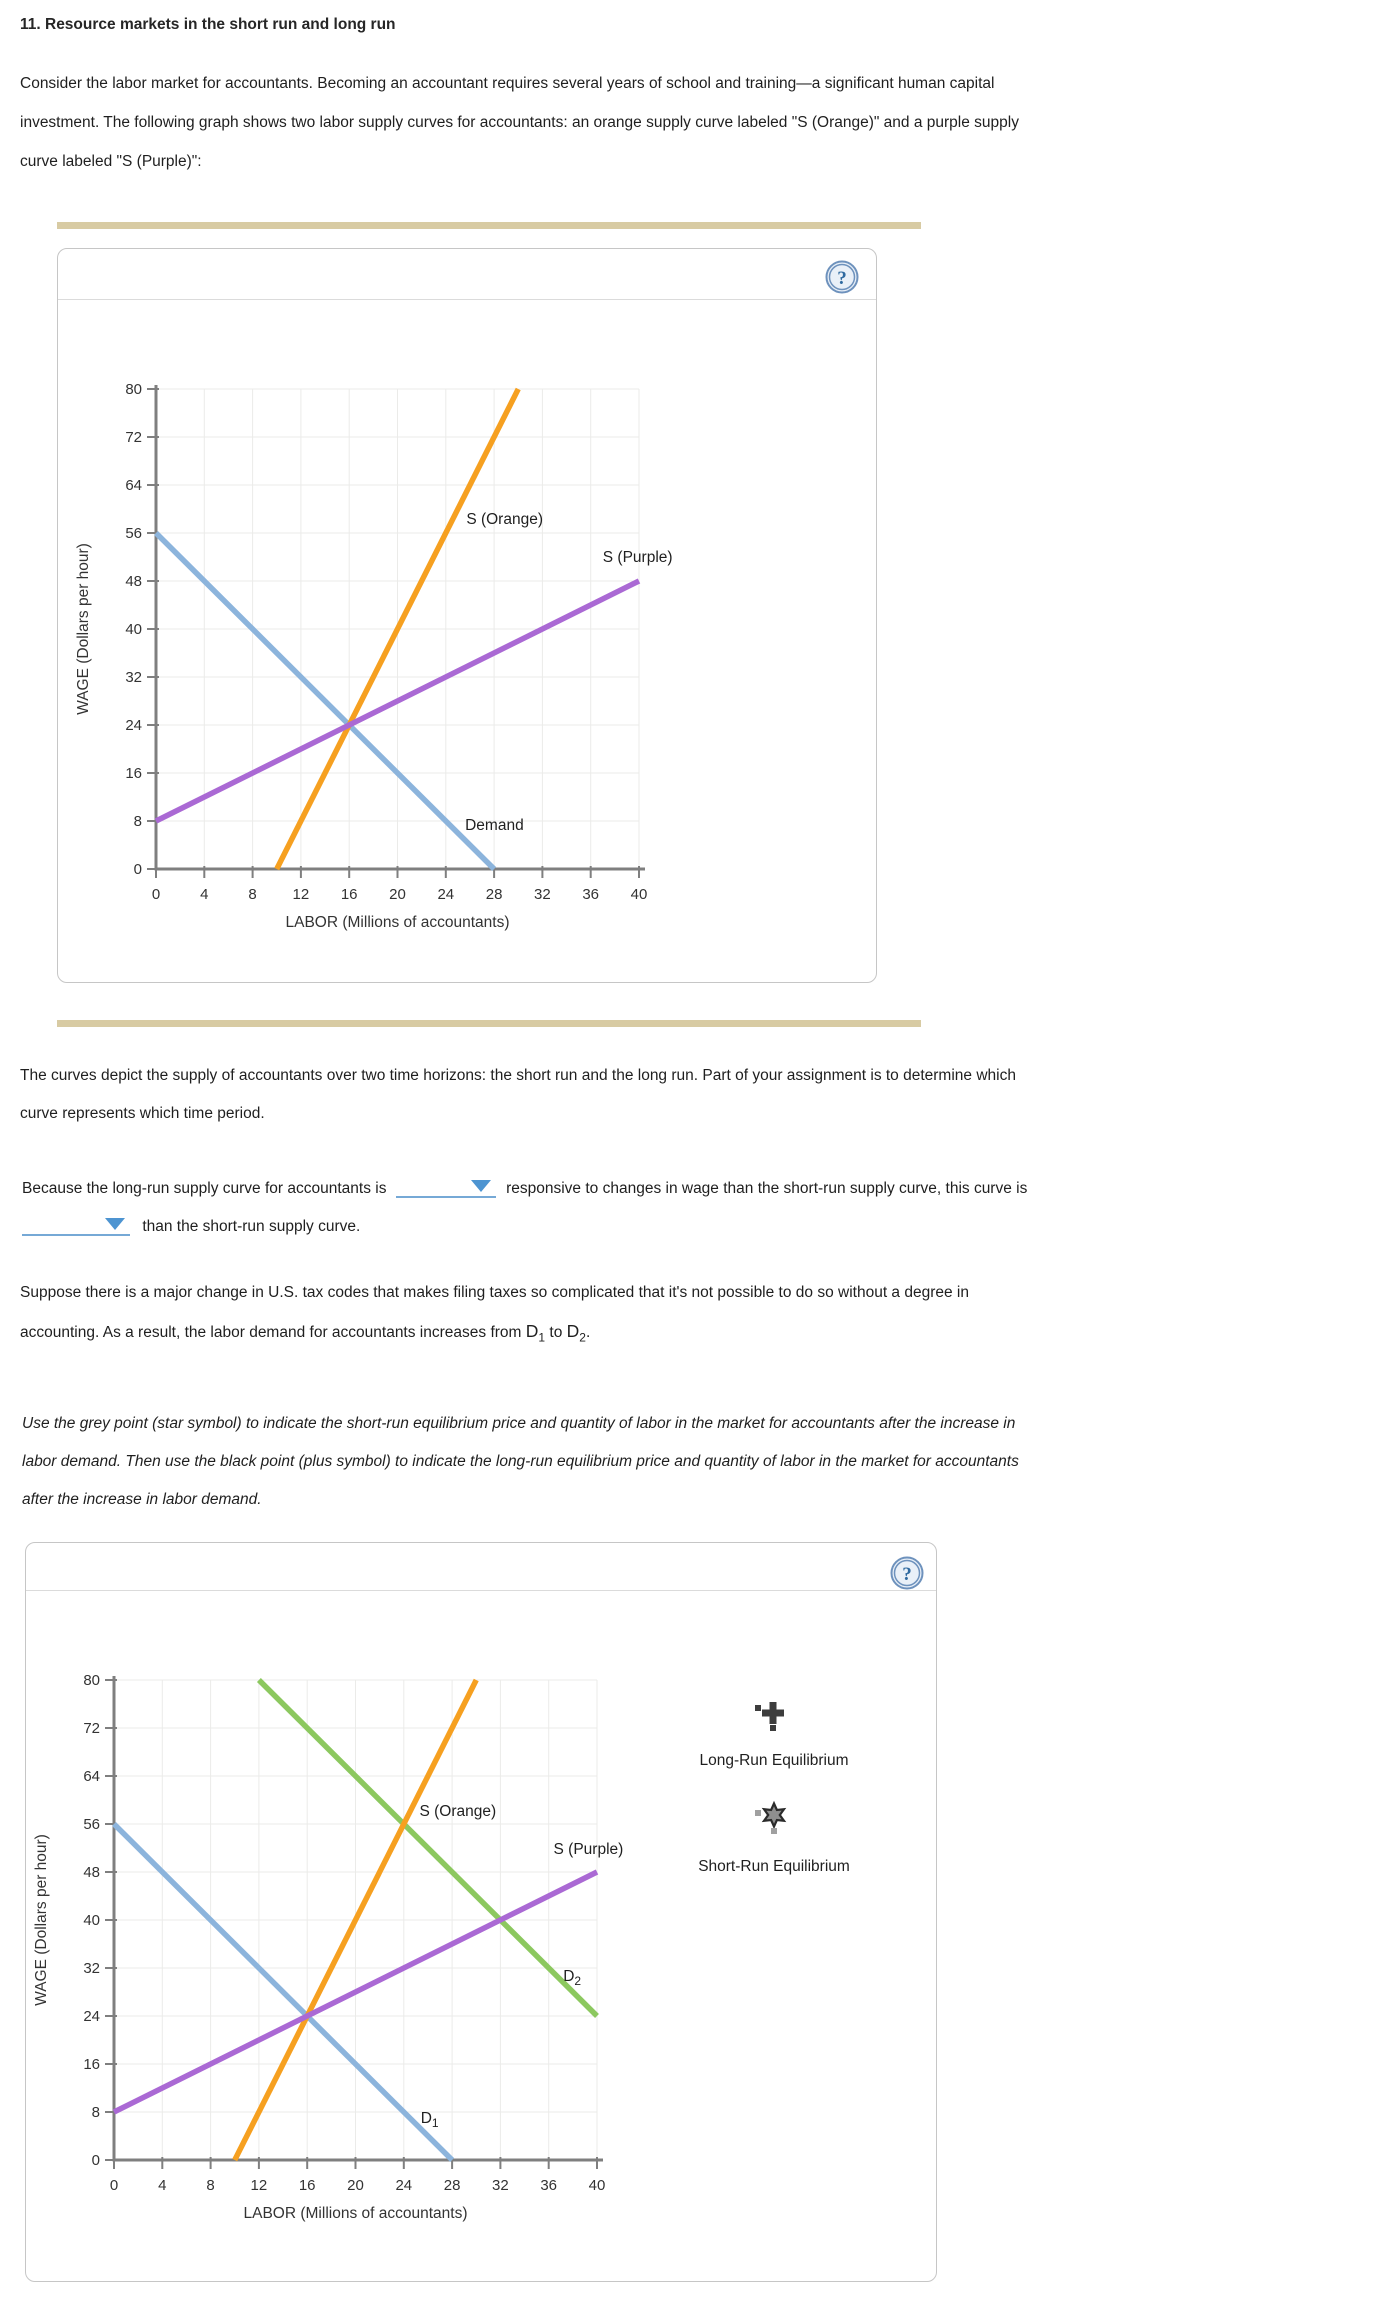 The height and width of the screenshot is (2302, 1378). I want to click on depict-line: curve represents which time period., so click(142, 1113).